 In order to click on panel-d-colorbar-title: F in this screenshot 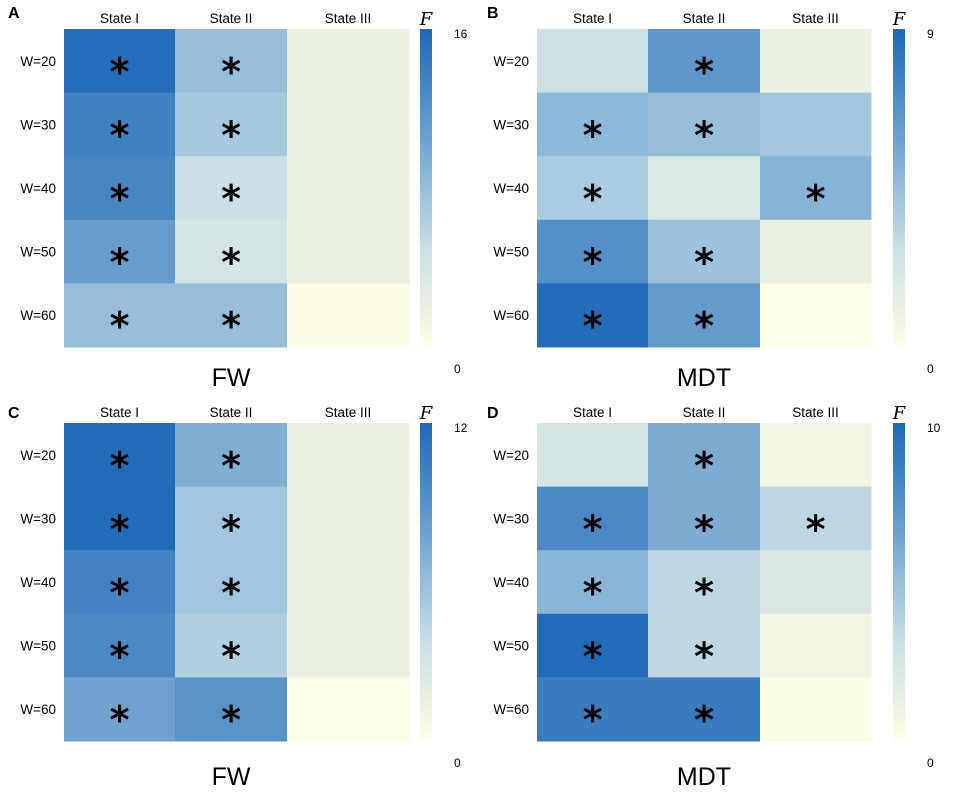, I will do `click(899, 413)`.